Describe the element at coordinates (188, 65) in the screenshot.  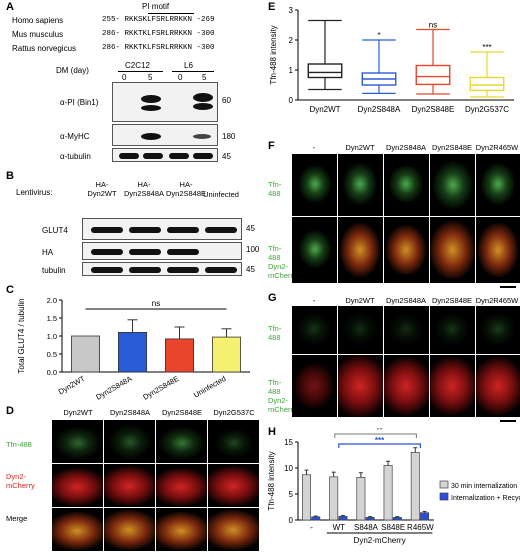
I see `cell-line-label: L6` at that location.